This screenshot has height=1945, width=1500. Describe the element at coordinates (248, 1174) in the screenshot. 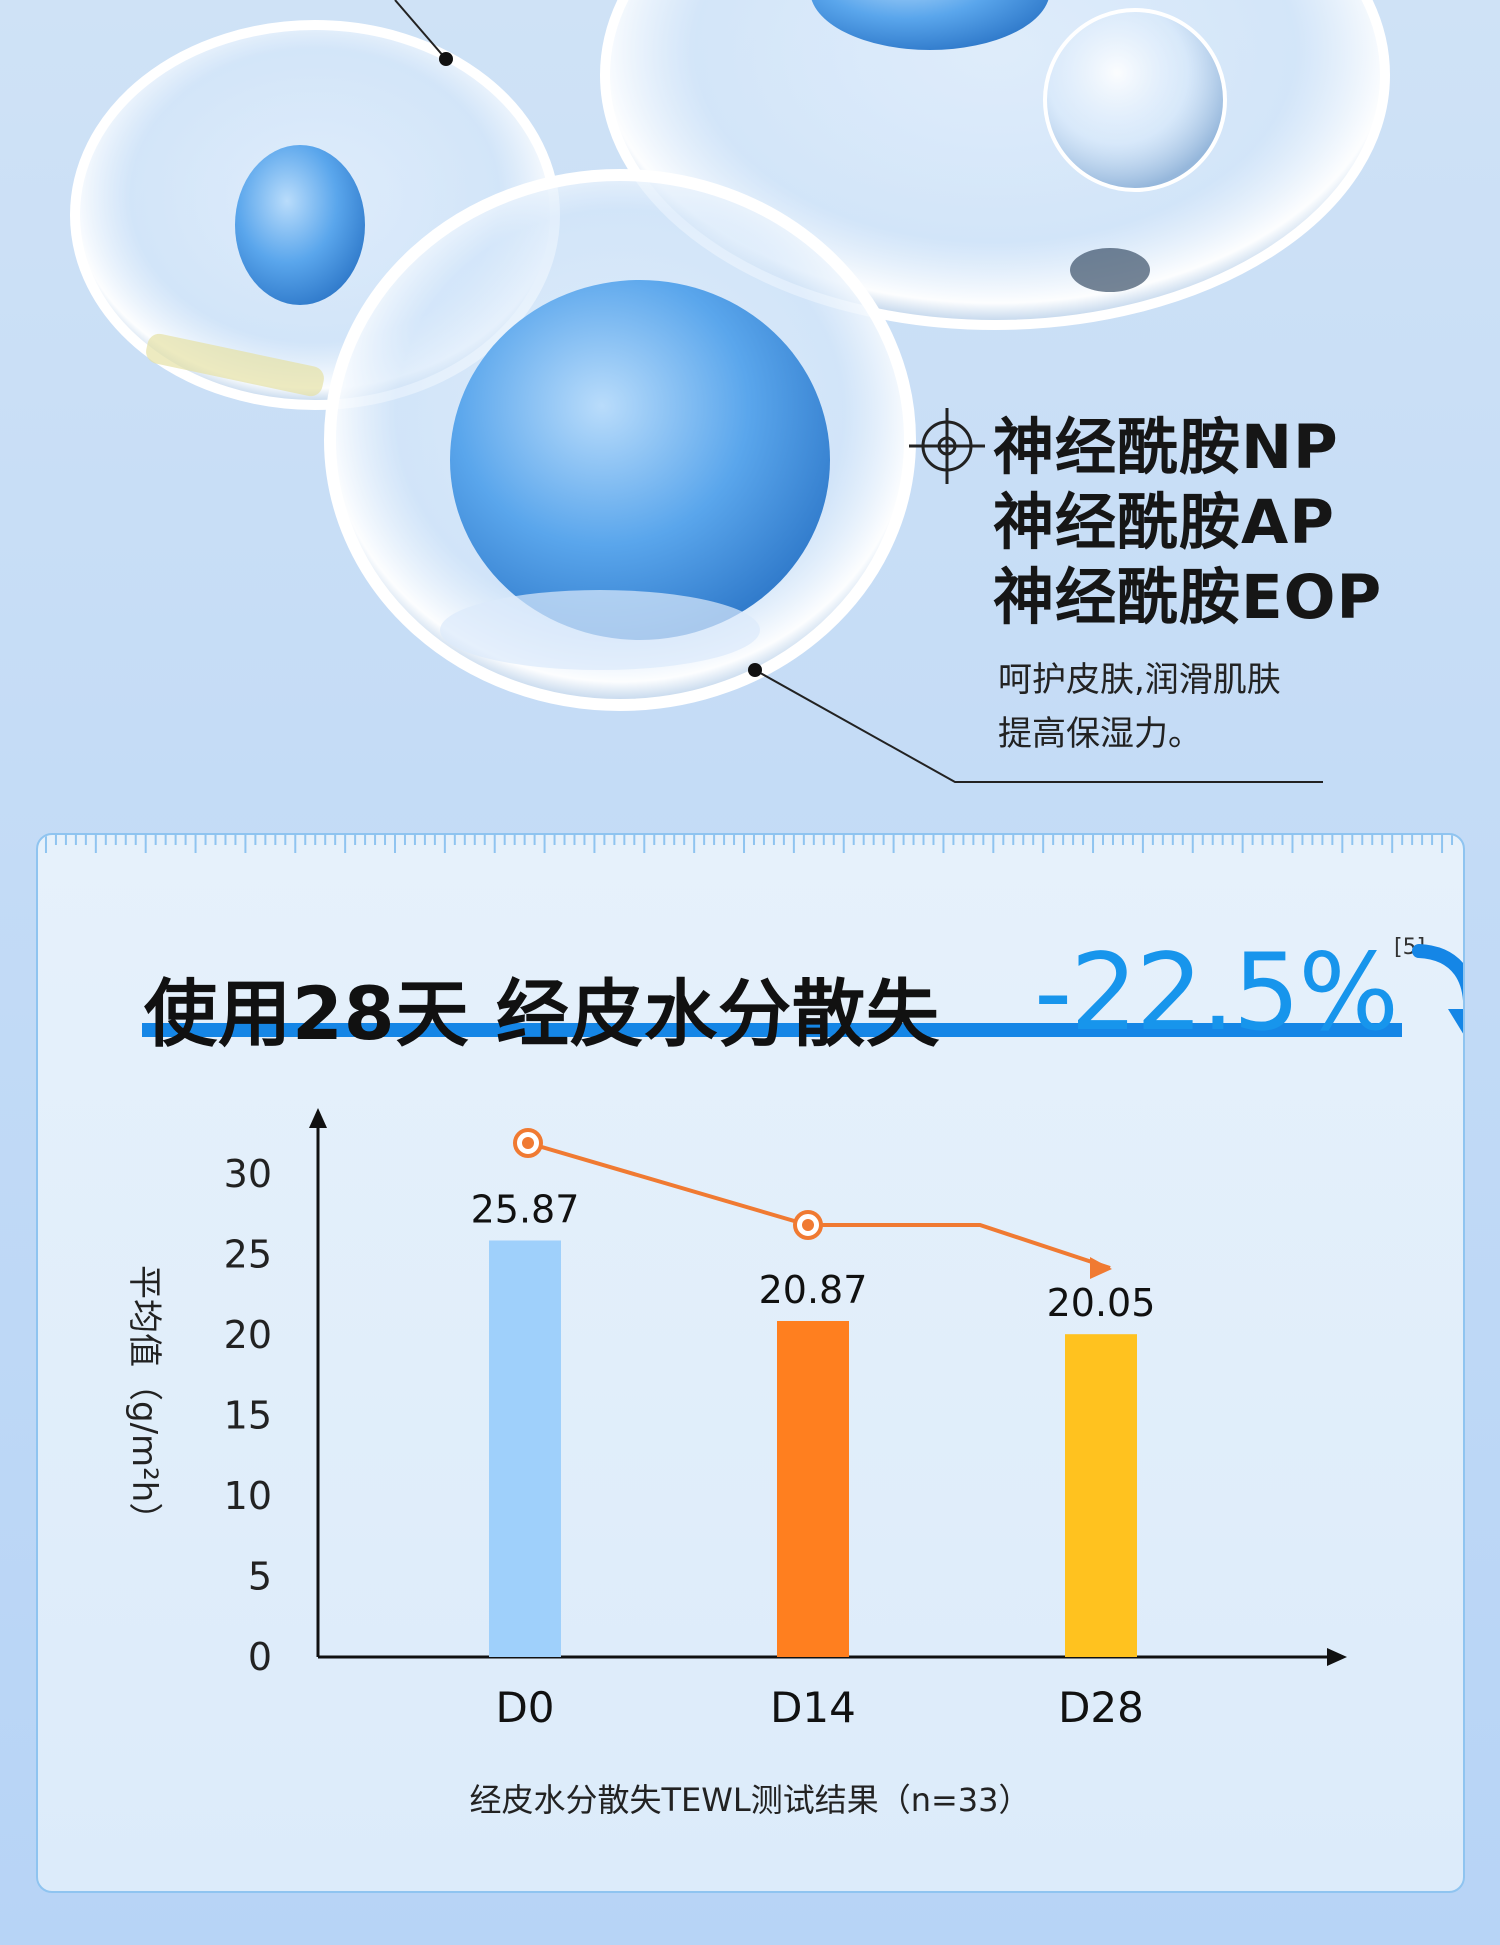

I see `y-tick-label: 30` at that location.